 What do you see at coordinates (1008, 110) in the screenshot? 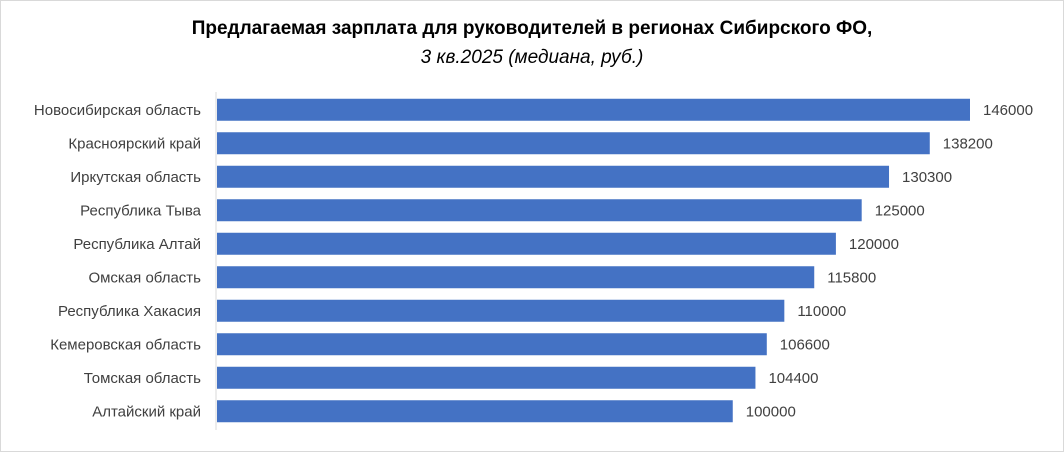
I see `data-label: 146000` at bounding box center [1008, 110].